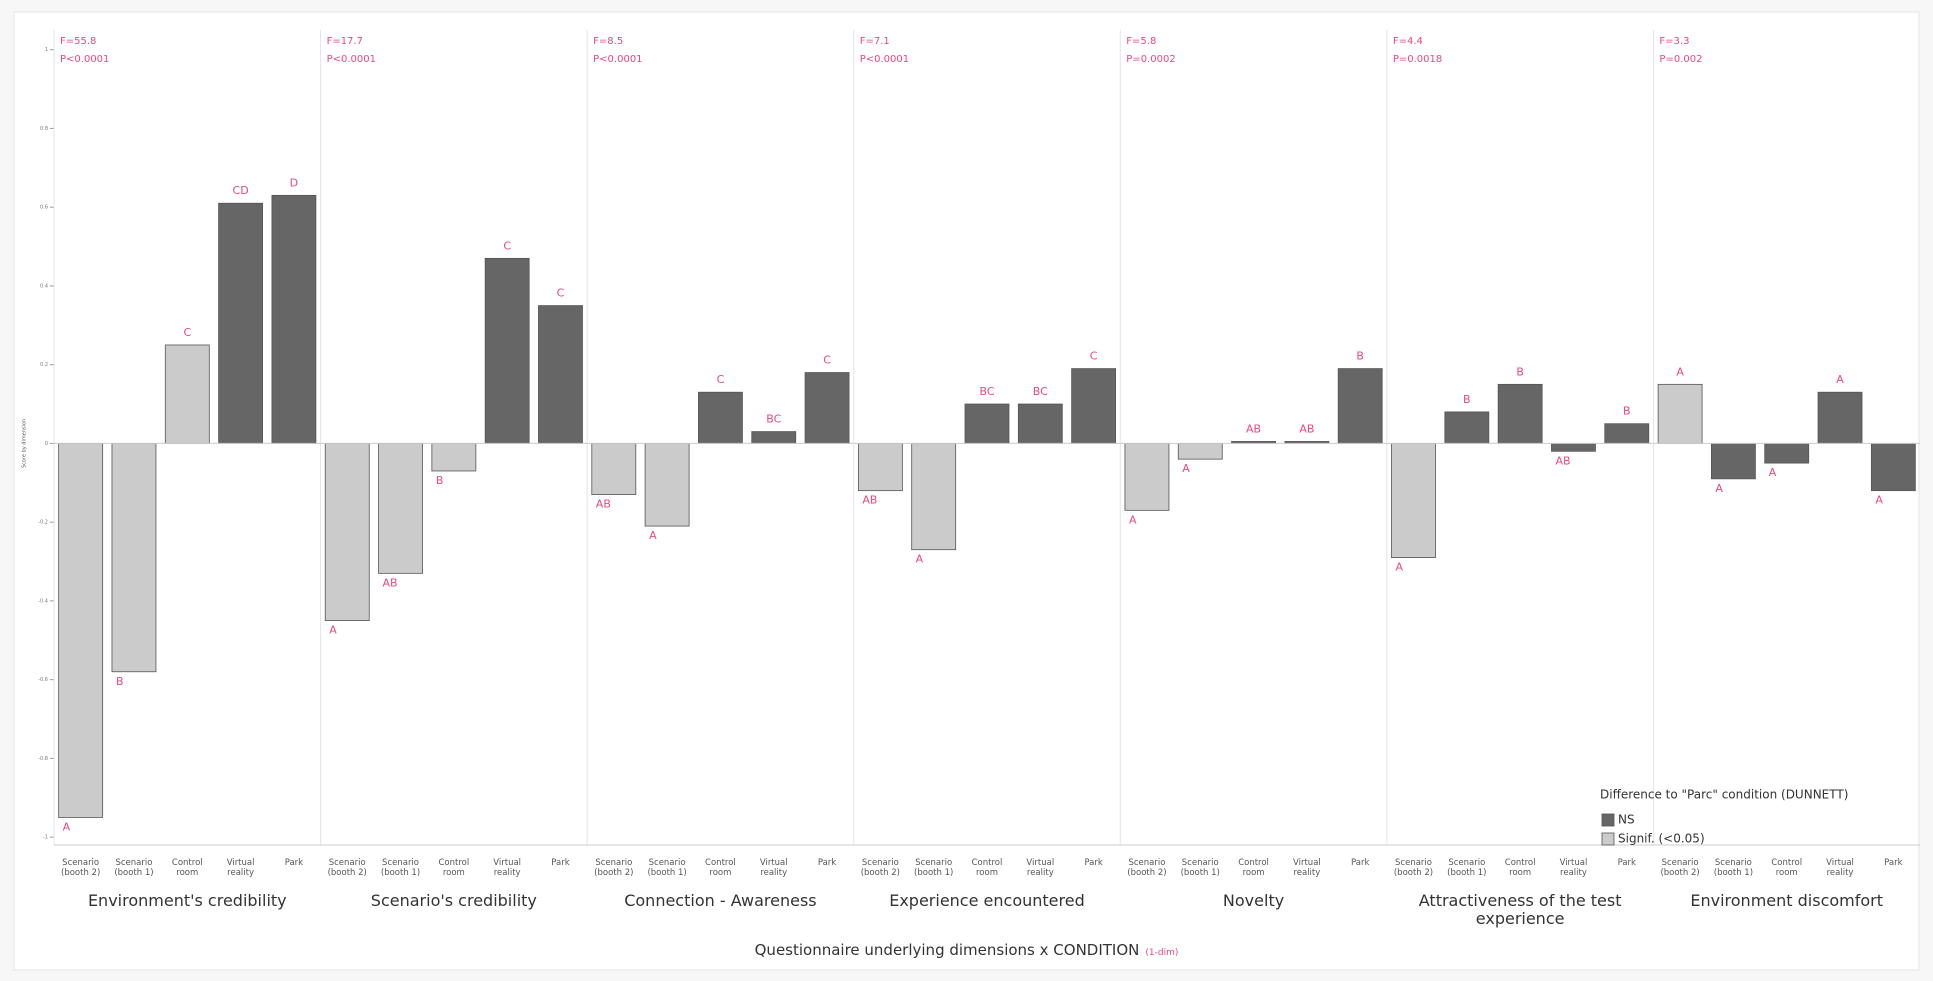 The height and width of the screenshot is (981, 1933). I want to click on panel-title: Connection - Awareness, so click(720, 900).